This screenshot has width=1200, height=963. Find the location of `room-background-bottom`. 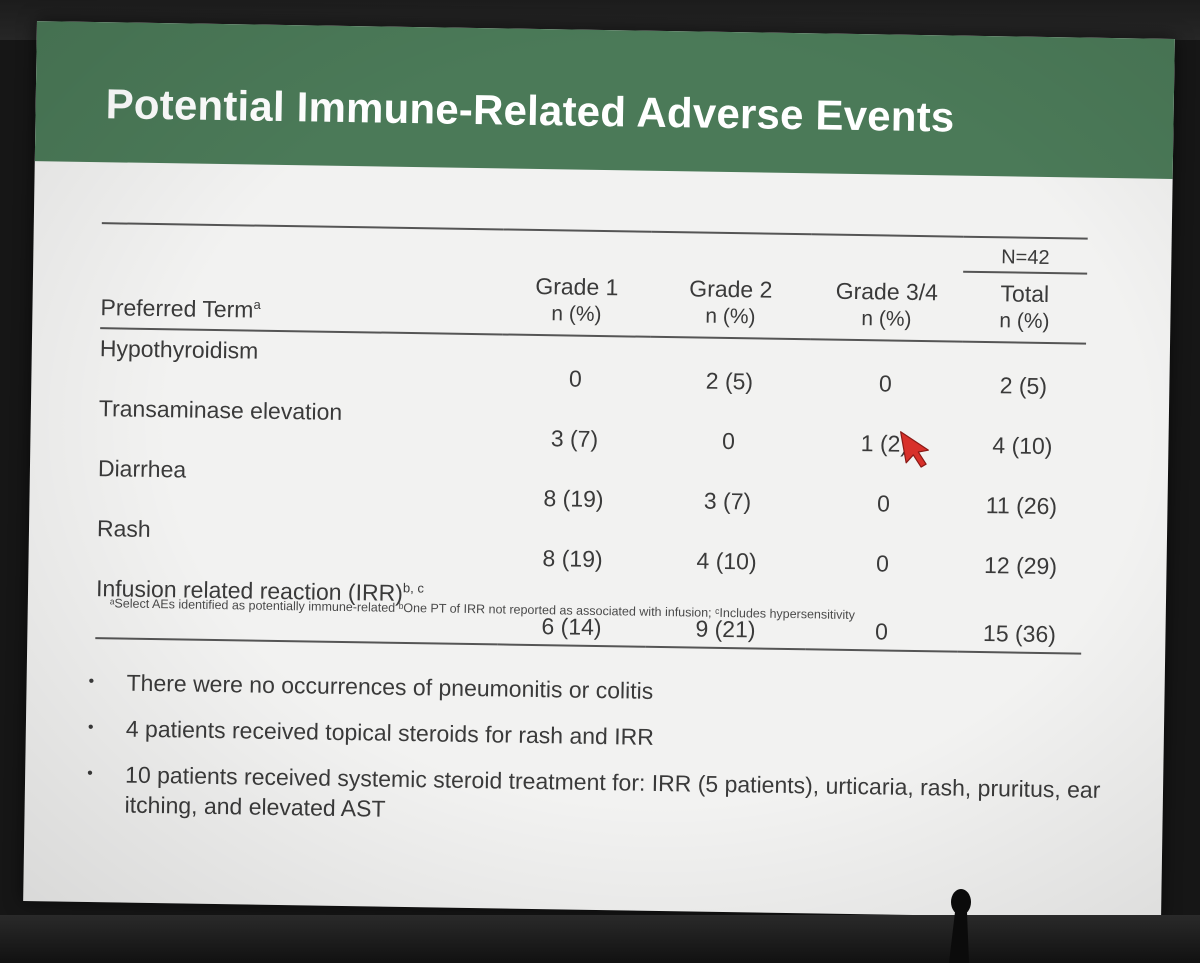

room-background-bottom is located at coordinates (600, 939).